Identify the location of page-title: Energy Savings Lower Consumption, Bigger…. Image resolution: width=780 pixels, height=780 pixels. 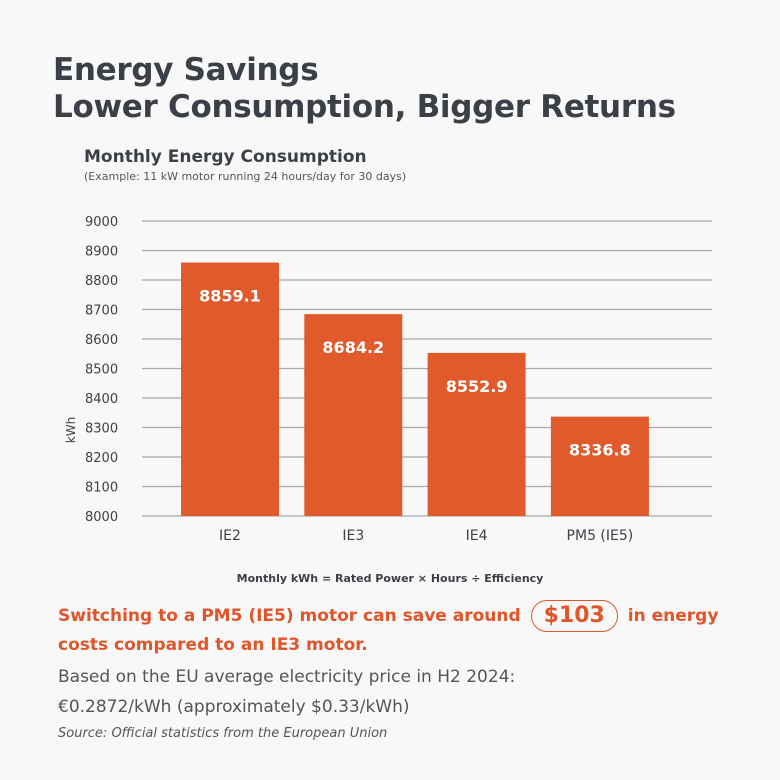
(364, 89).